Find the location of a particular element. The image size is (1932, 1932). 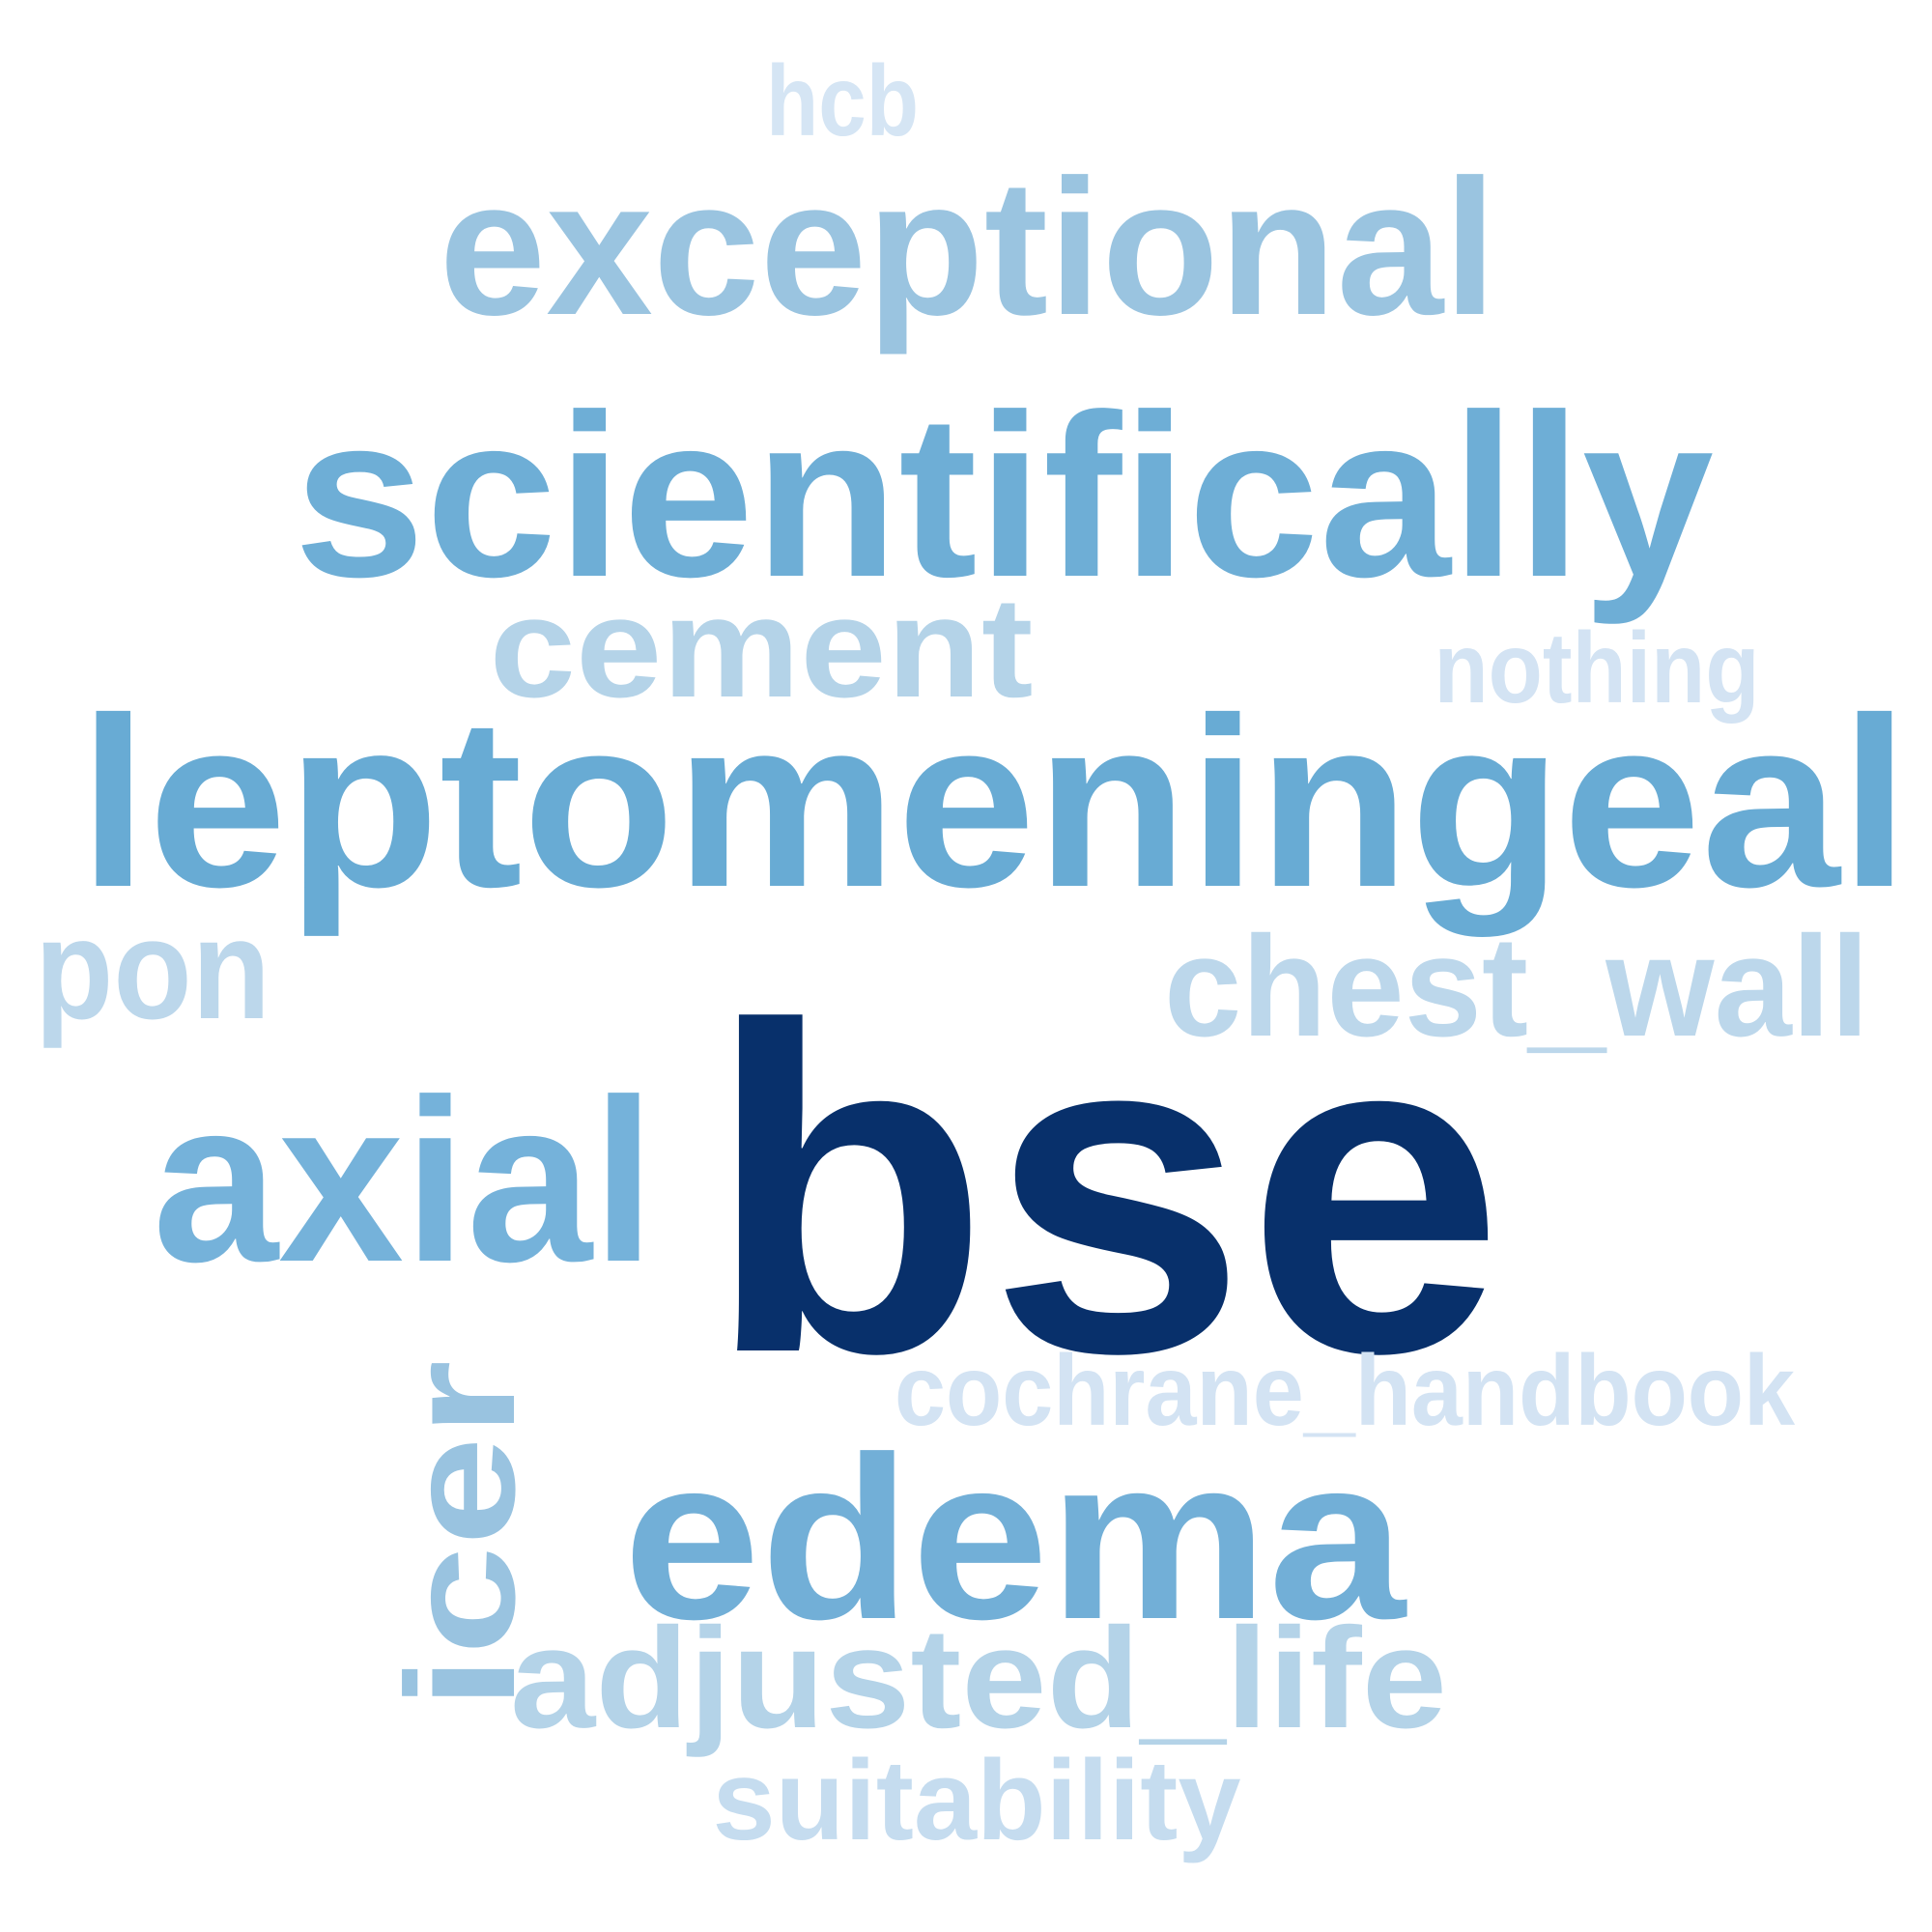

word-leptomeningeal: leptomeningeal is located at coordinates (995, 802).